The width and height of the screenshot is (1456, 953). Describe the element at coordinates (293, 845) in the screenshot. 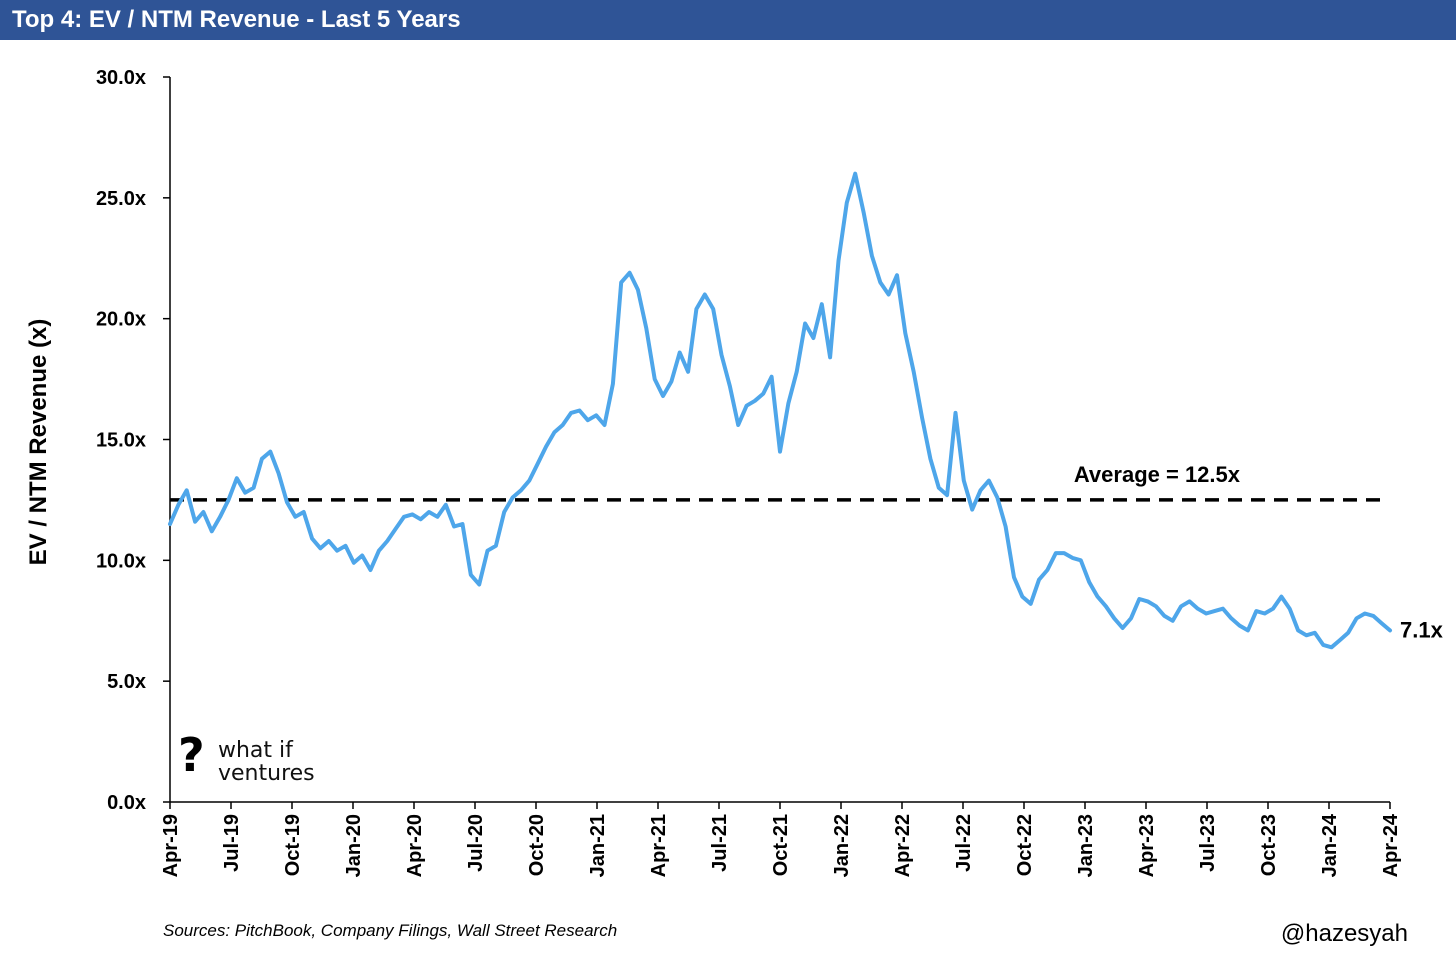

I see `x-tick-label: Oct-19` at that location.